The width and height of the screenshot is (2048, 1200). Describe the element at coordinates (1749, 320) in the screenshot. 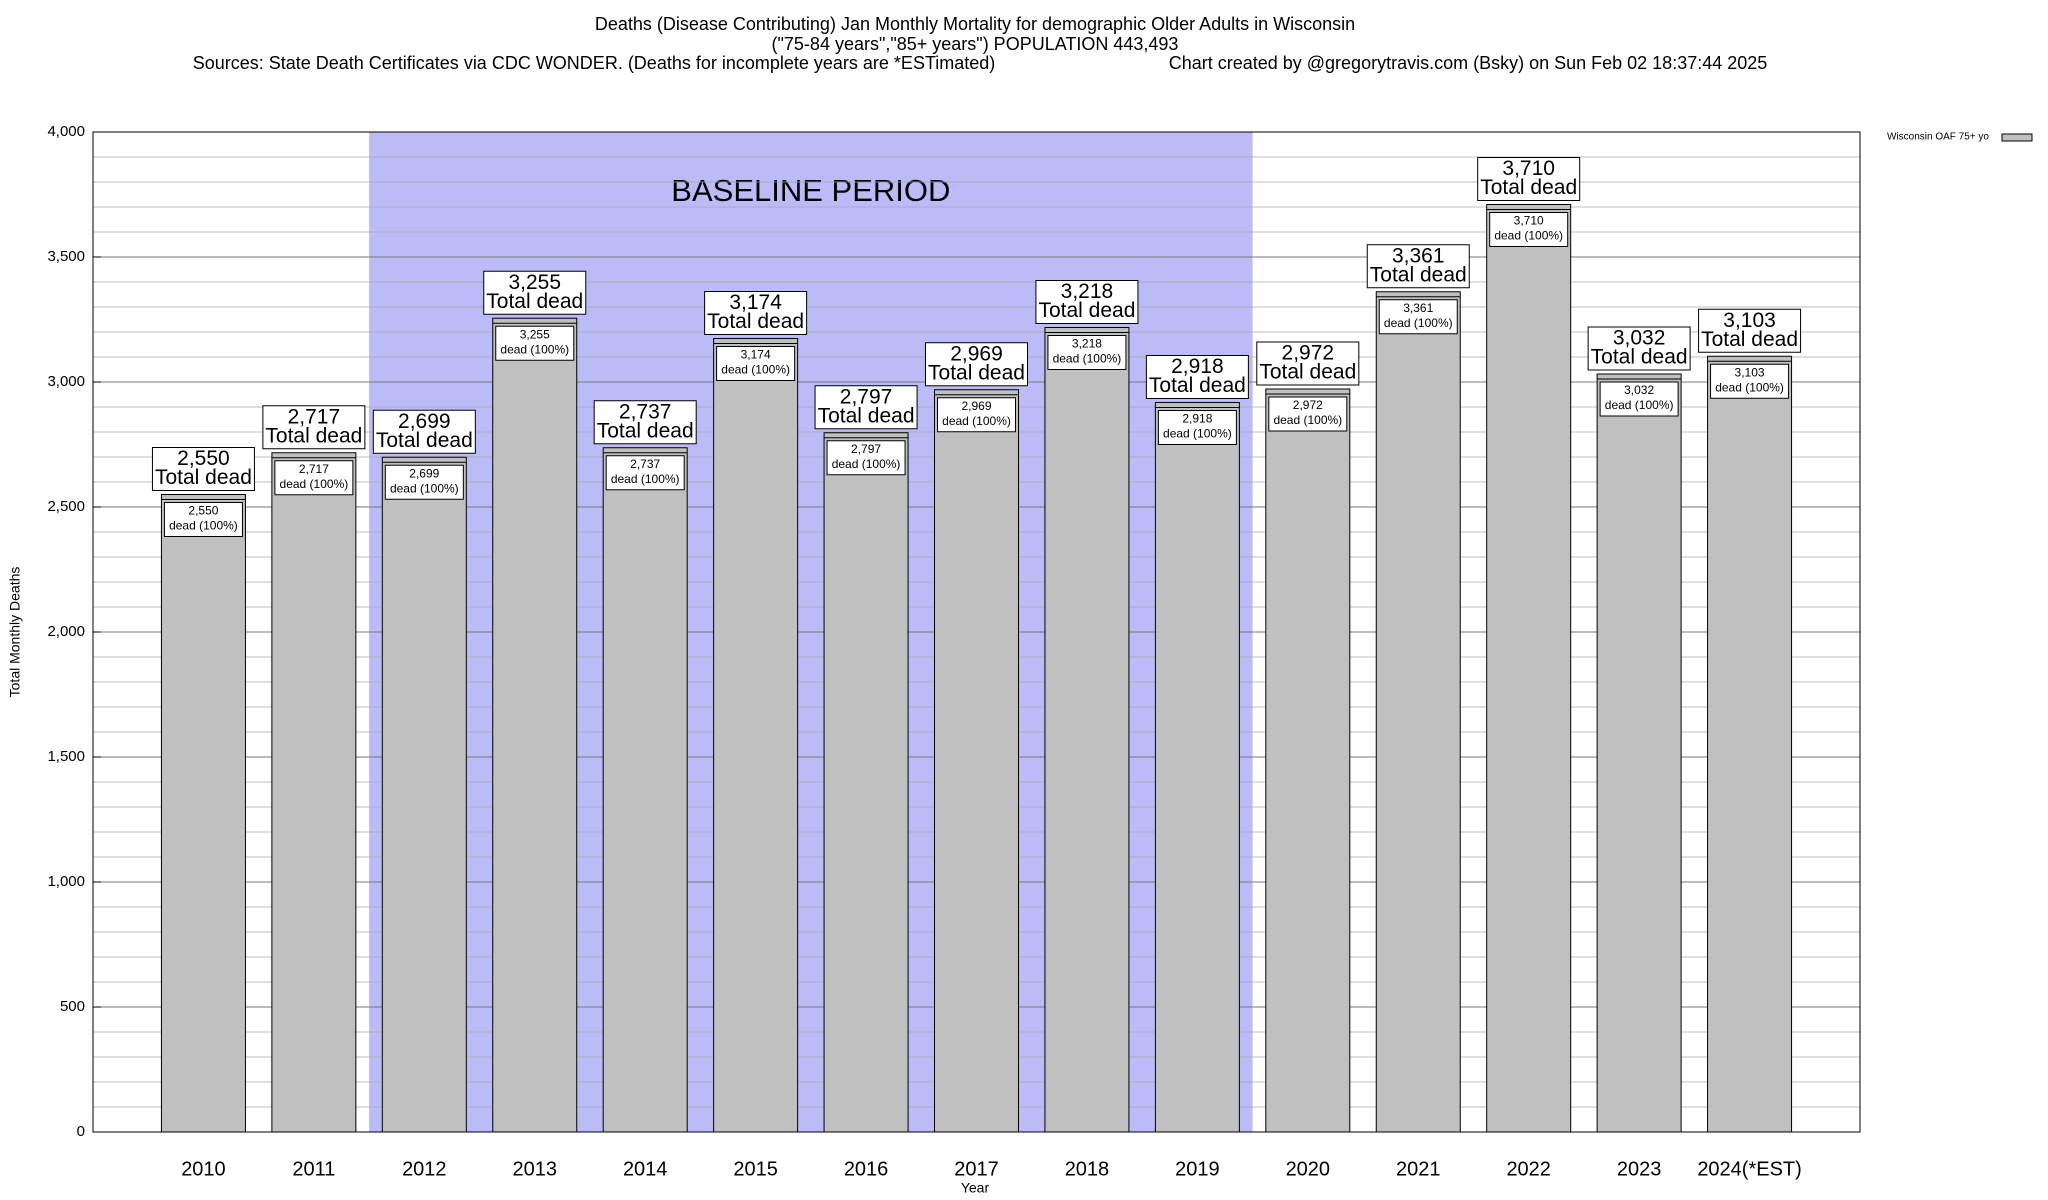

I see `top-value-label: 3,103` at that location.